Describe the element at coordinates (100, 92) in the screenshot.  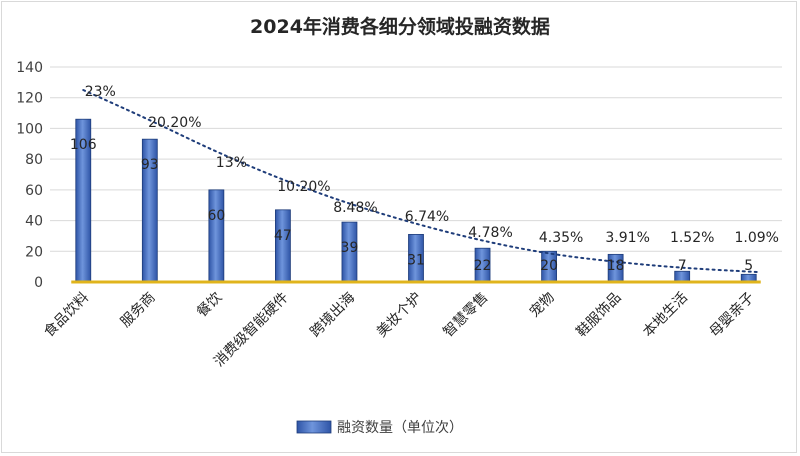
I see `percent-label: 23%` at that location.